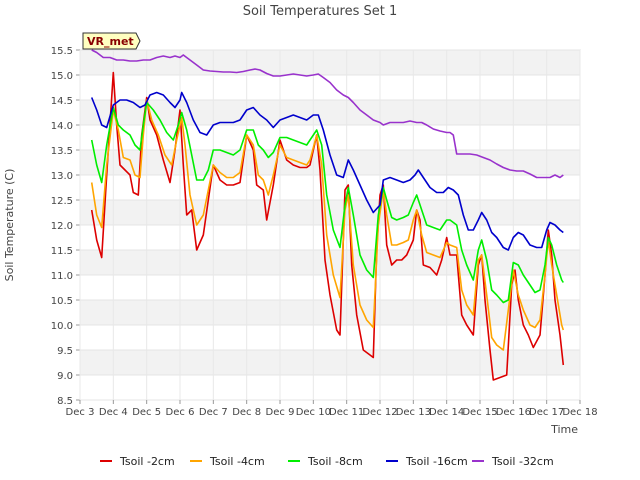 Image resolution: width=640 pixels, height=480 pixels. Describe the element at coordinates (479, 412) in the screenshot. I see `x-tick-label: Dec 15` at that location.